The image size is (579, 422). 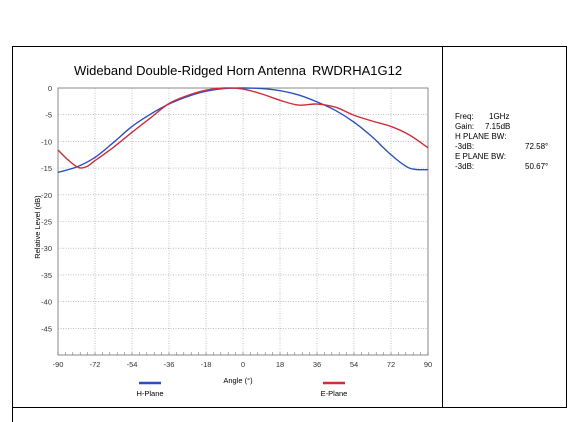 I want to click on gain-row: Gain: 7.15dB, so click(x=510, y=127).